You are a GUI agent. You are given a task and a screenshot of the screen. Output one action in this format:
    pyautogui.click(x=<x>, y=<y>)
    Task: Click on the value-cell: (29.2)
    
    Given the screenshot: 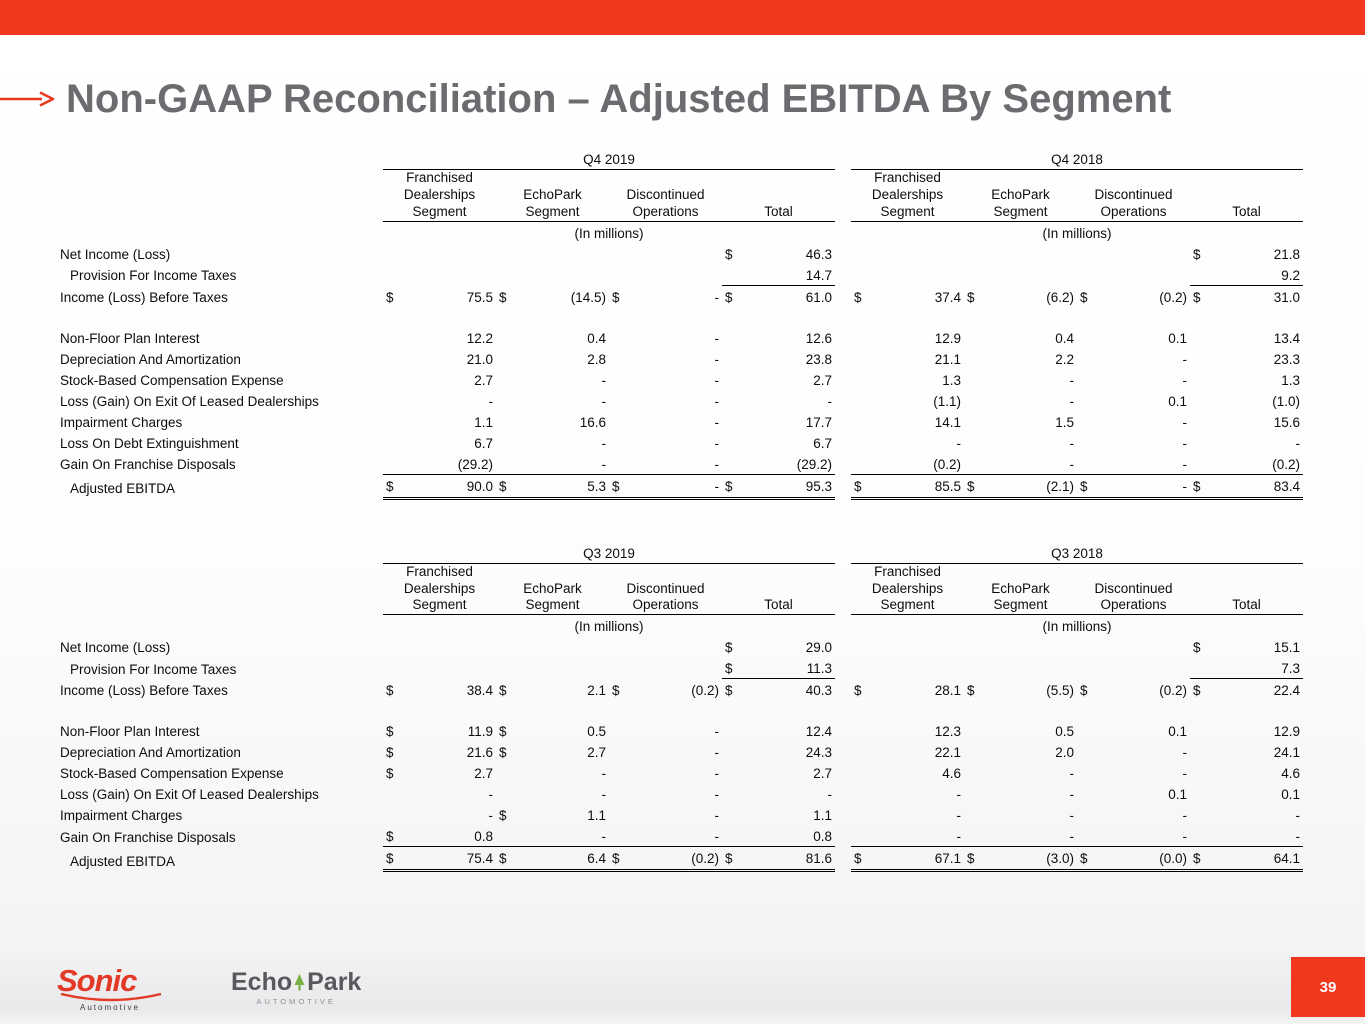 What is the action you would take?
    pyautogui.click(x=778, y=463)
    